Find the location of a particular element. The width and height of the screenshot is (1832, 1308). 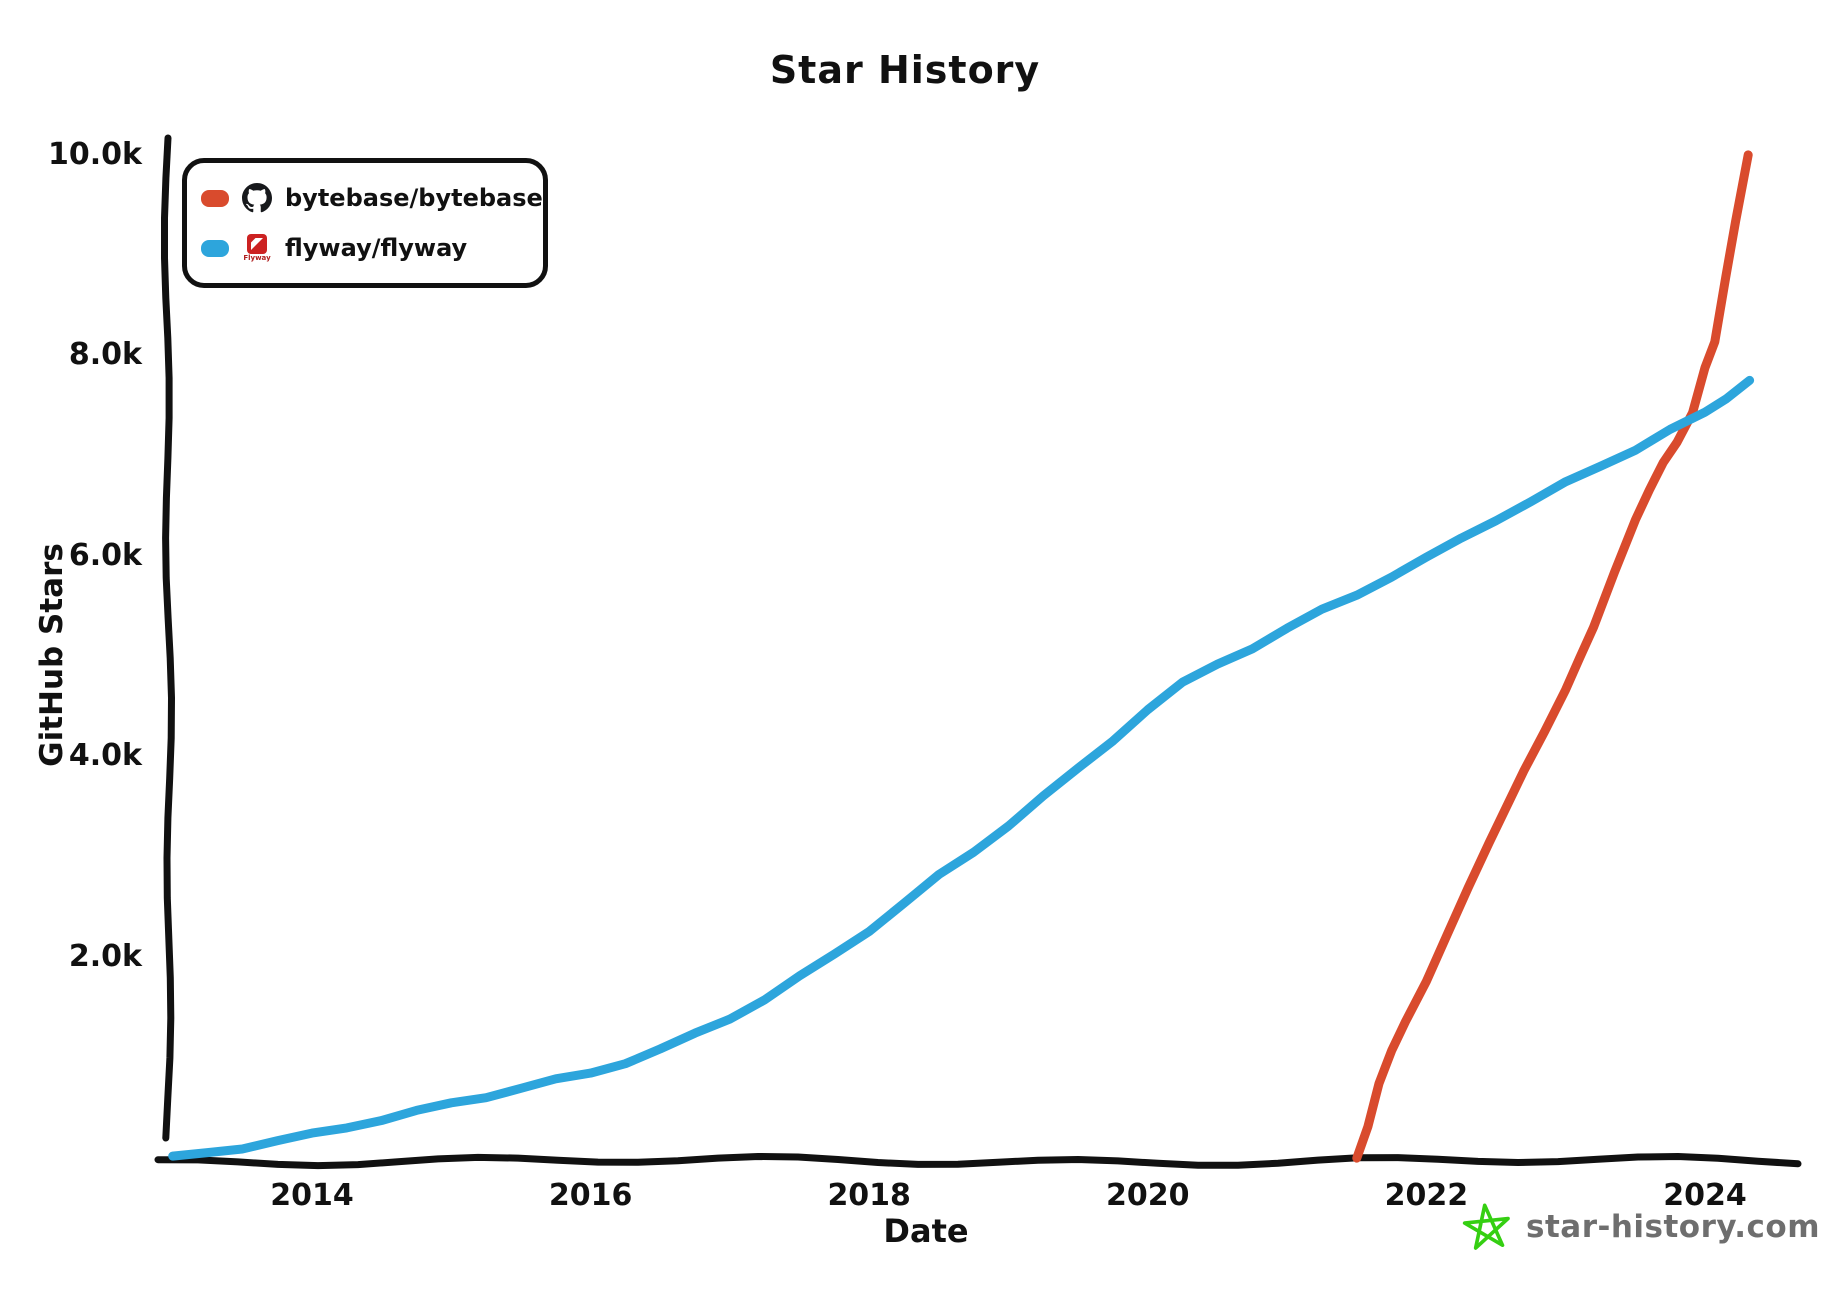

y-axis-title: GitHub Stars is located at coordinates (52, 655).